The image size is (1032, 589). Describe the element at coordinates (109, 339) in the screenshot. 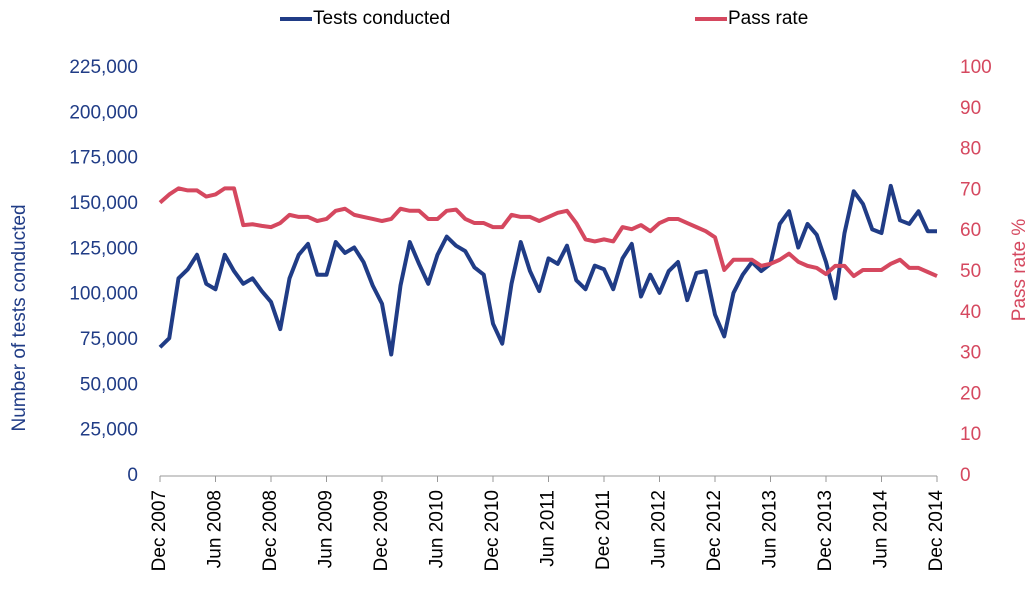

I see `y-tick-label: 75,000` at that location.